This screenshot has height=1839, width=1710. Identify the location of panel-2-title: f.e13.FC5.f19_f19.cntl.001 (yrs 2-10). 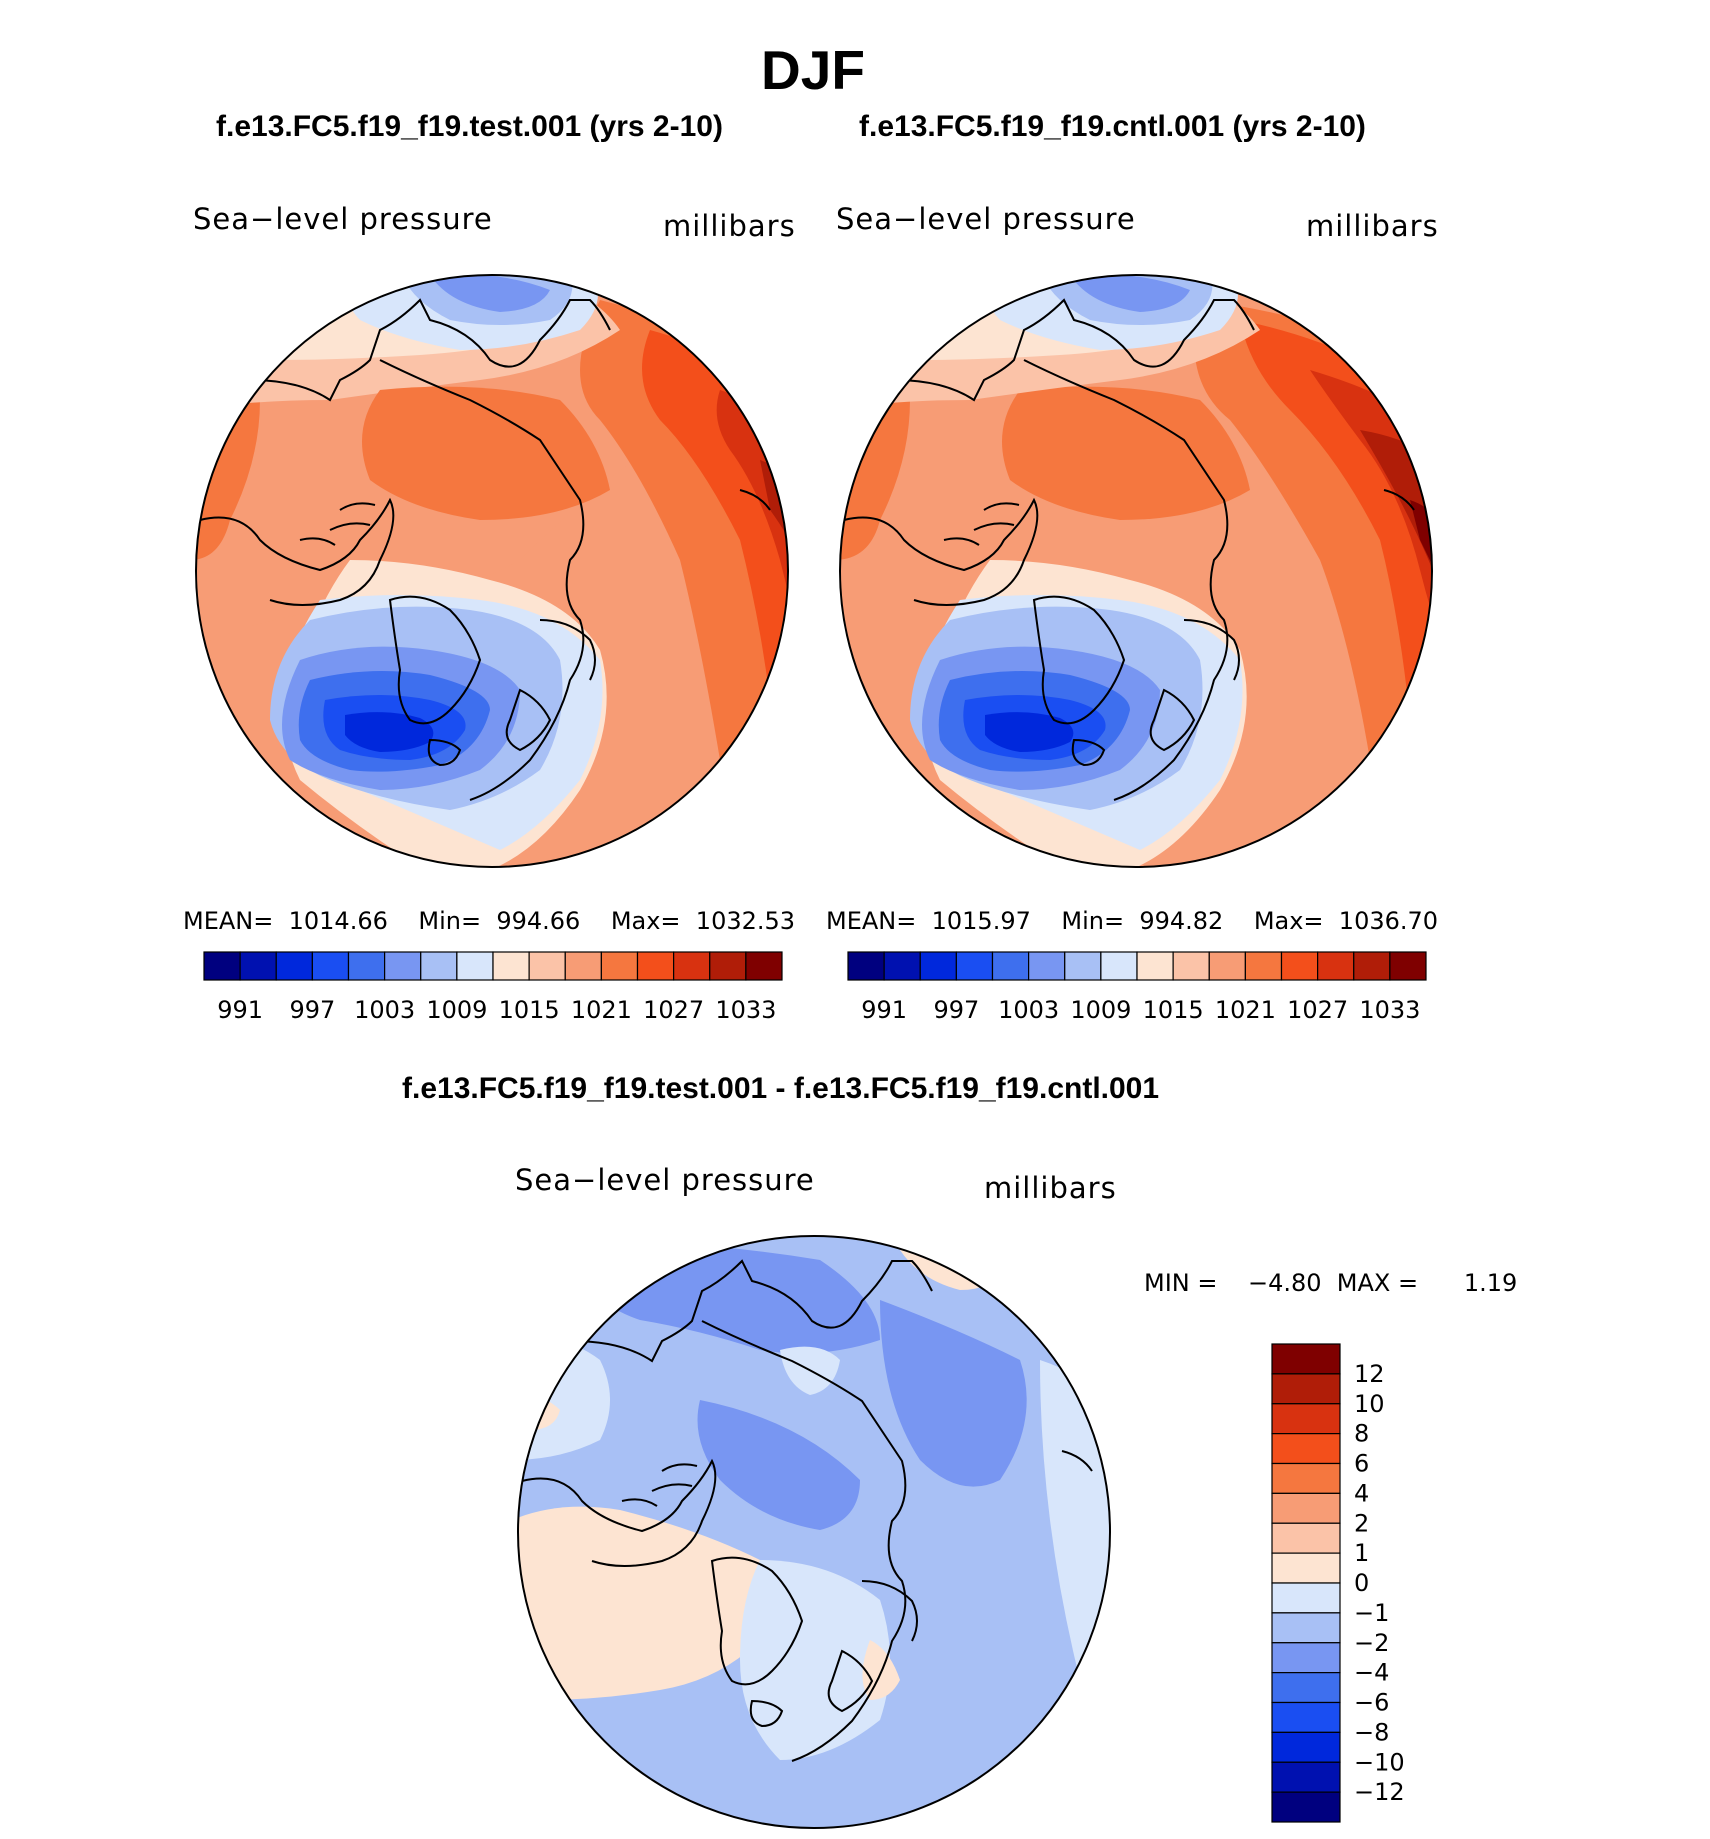
(1112, 126).